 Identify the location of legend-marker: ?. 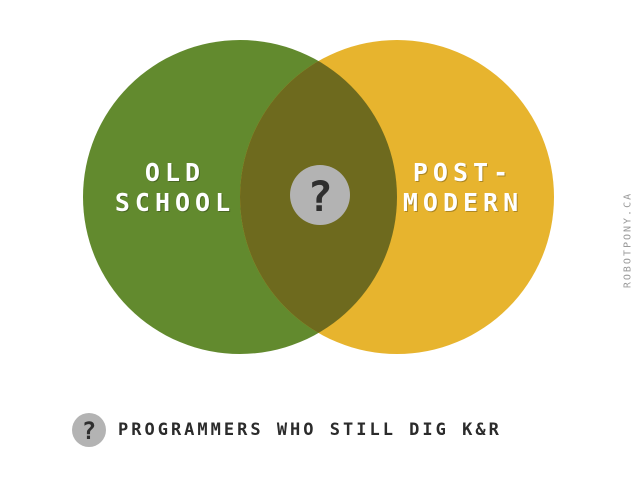
(89, 431).